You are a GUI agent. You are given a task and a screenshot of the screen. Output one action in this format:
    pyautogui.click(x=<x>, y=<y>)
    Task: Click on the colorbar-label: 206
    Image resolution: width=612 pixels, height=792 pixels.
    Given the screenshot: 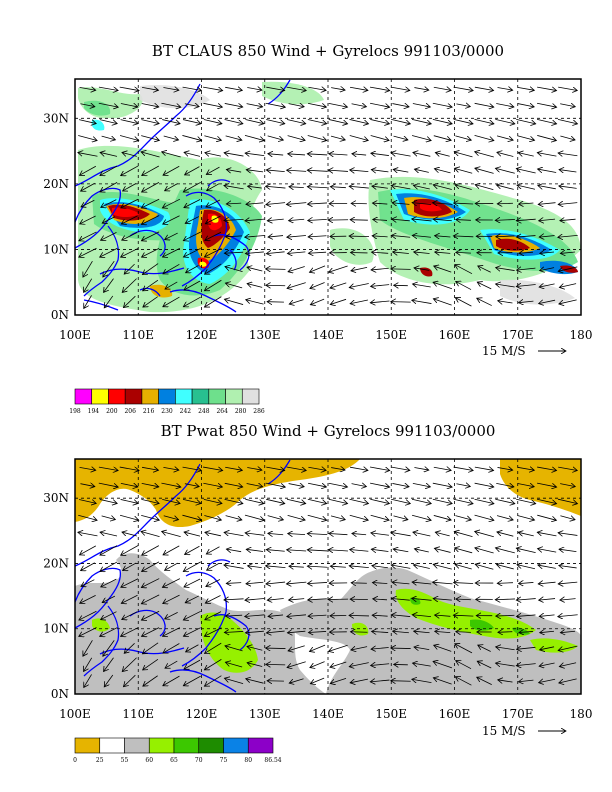 What is the action you would take?
    pyautogui.click(x=130, y=411)
    